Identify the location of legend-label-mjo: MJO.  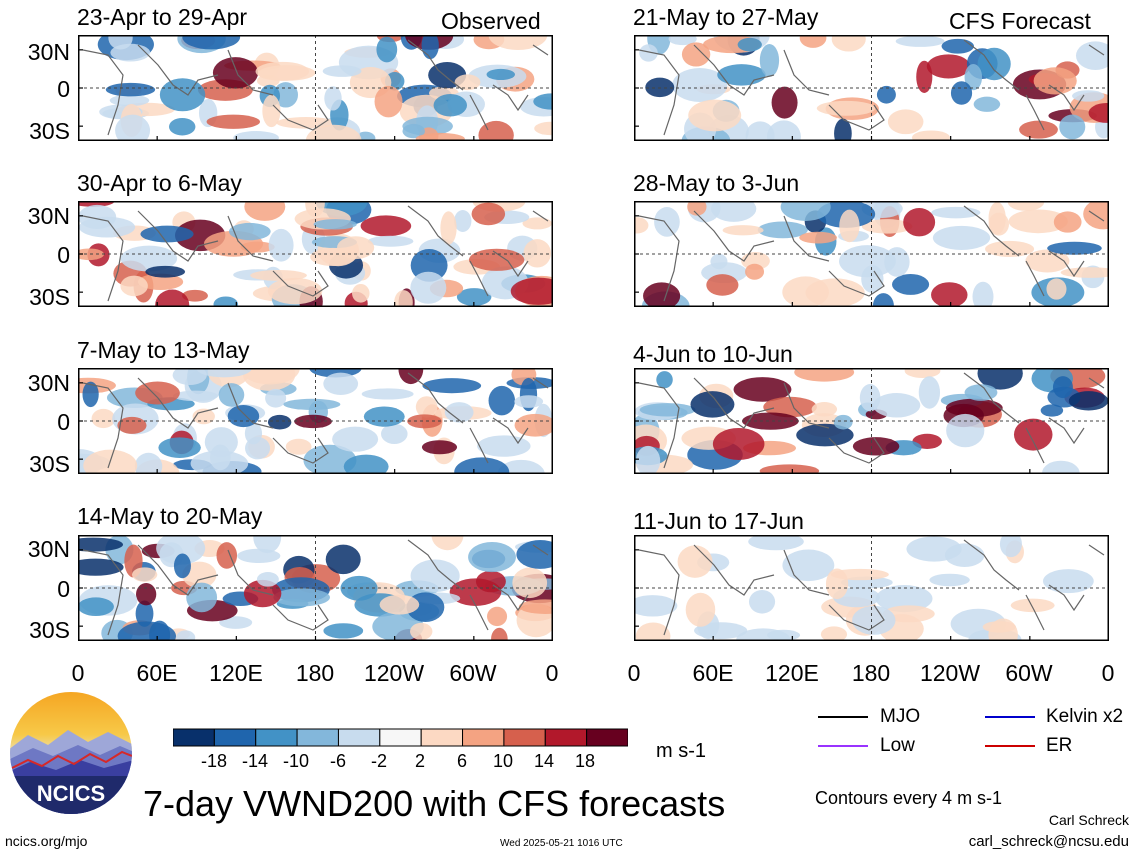
(900, 716).